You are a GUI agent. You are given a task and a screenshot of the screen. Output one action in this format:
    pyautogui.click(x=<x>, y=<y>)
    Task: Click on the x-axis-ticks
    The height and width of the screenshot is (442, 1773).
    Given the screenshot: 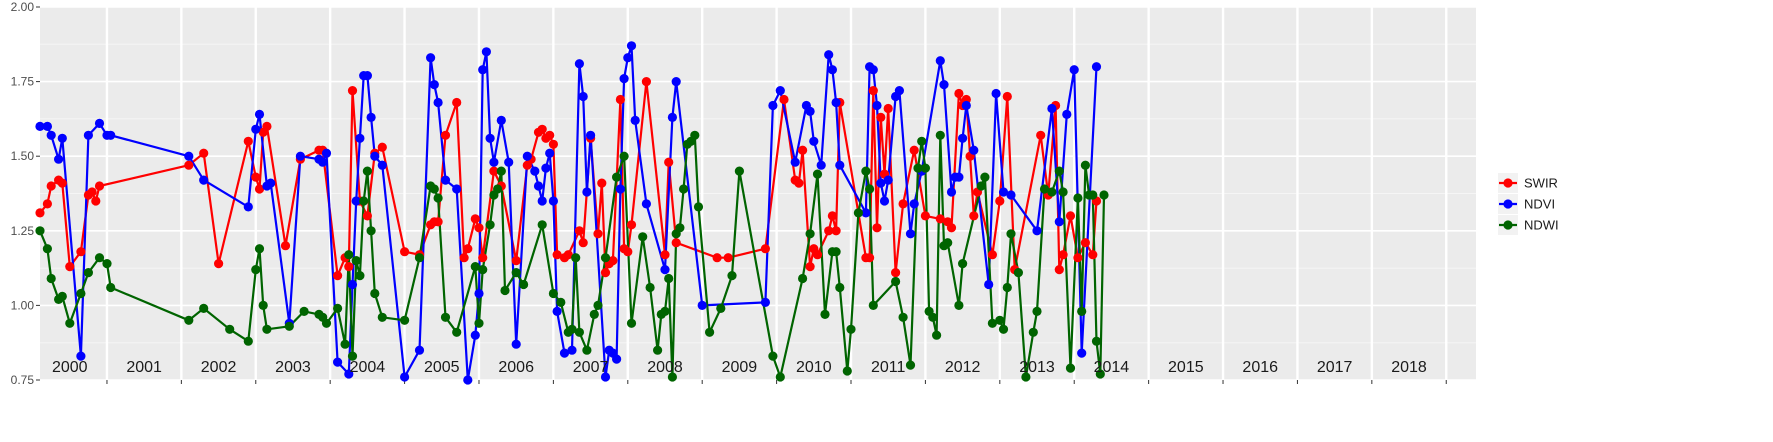 What is the action you would take?
    pyautogui.click(x=776, y=382)
    